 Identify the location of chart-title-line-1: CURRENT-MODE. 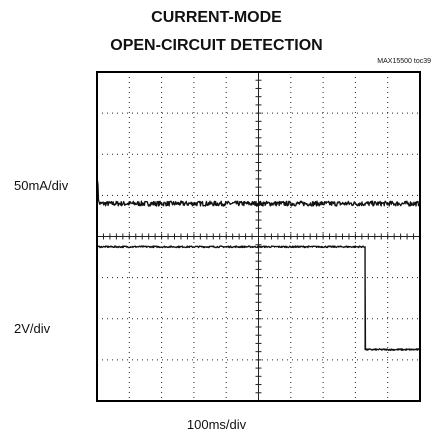
(216, 17).